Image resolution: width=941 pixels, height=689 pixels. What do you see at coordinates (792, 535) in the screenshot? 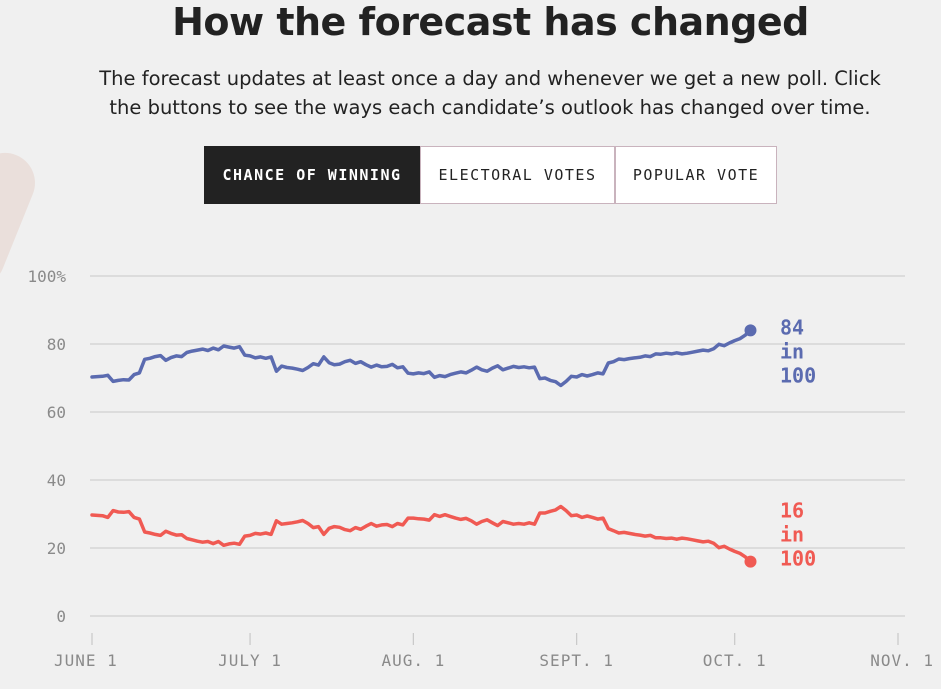
I see `series-end-label-2: in` at bounding box center [792, 535].